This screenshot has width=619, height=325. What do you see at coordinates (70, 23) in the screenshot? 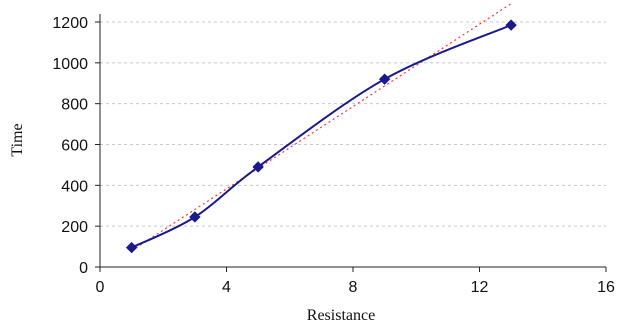
I see `y-tick-label-1200: 1200` at bounding box center [70, 23].